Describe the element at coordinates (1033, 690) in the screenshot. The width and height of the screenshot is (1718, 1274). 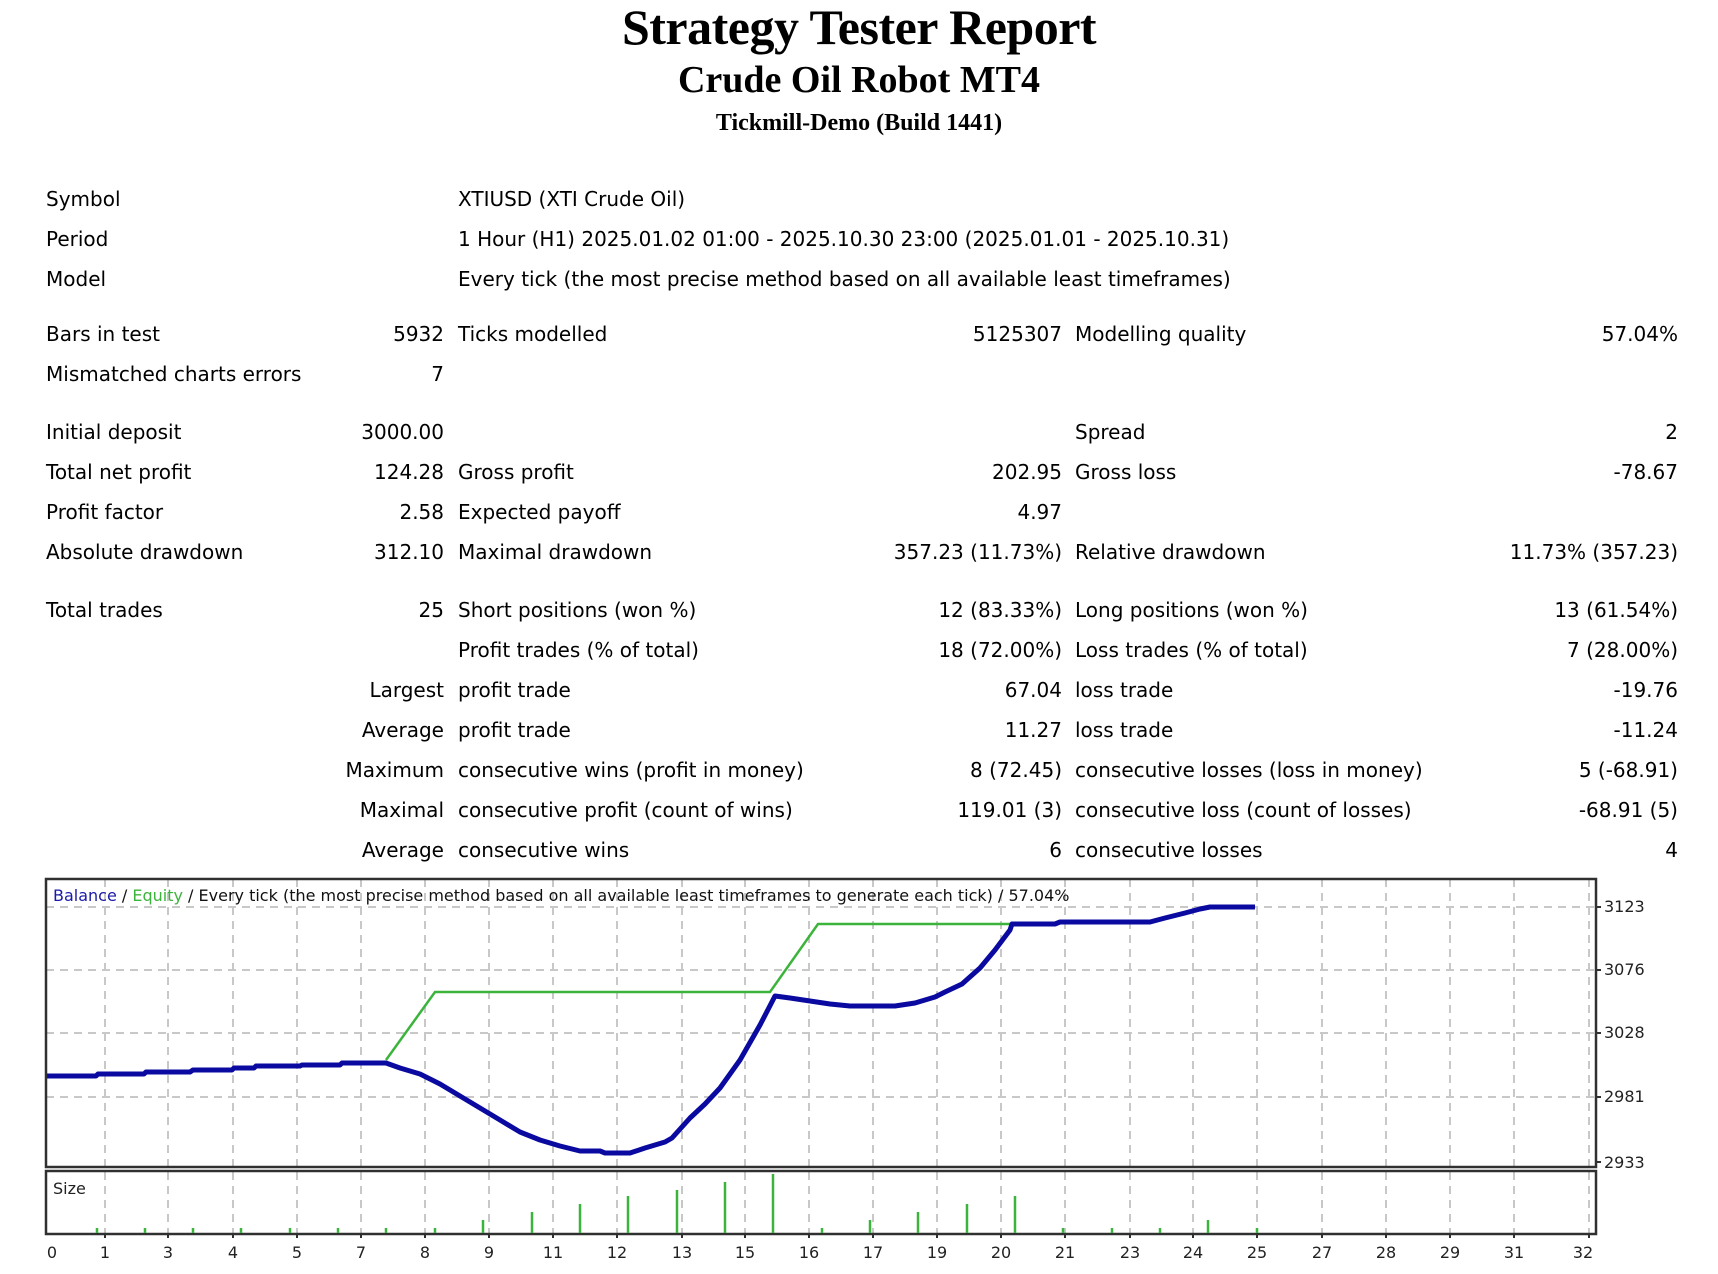
I see `largest-profit-value: 67.04` at that location.